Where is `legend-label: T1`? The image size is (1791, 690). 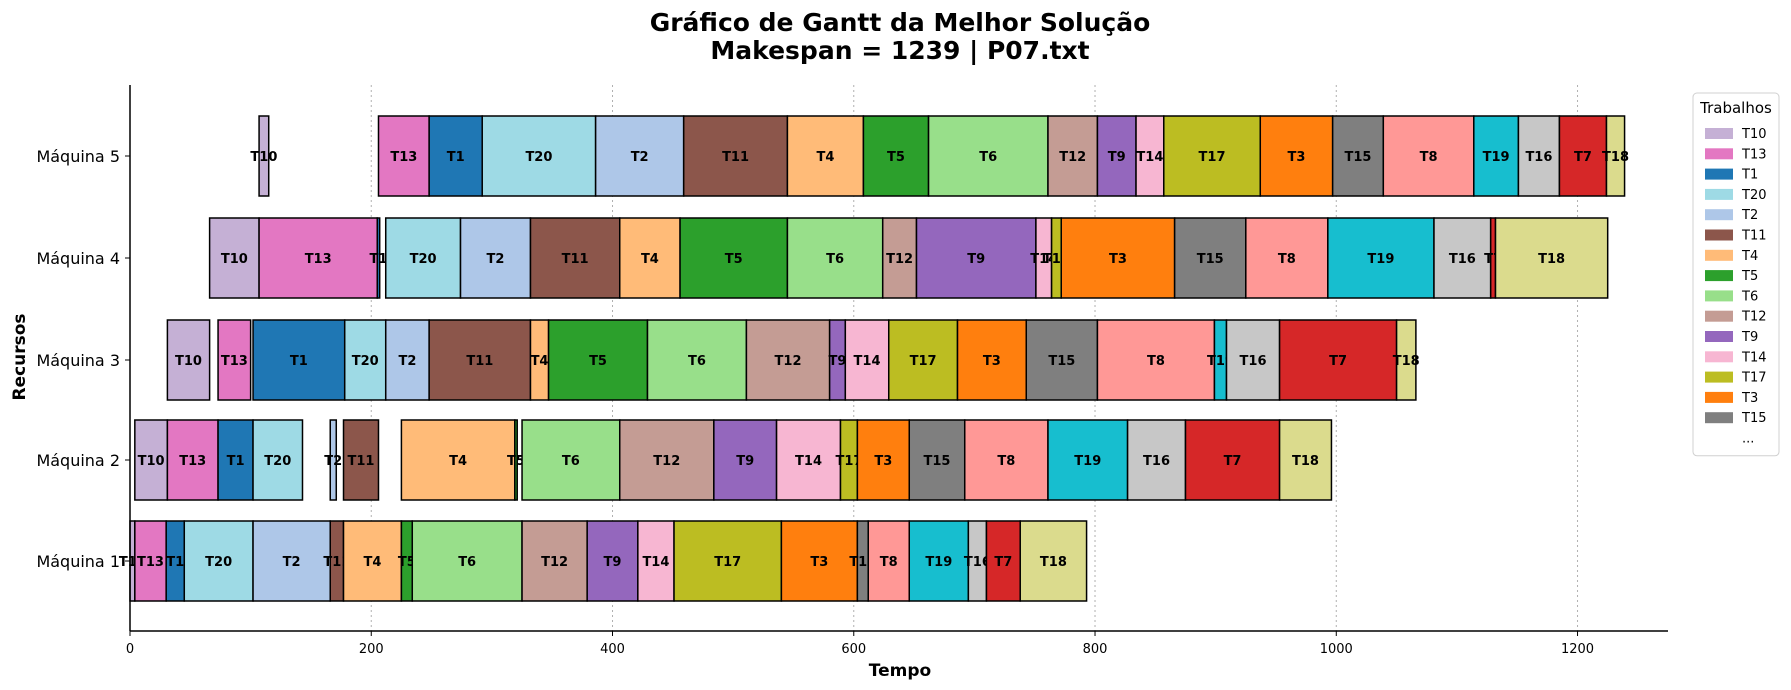 legend-label: T1 is located at coordinates (1749, 175).